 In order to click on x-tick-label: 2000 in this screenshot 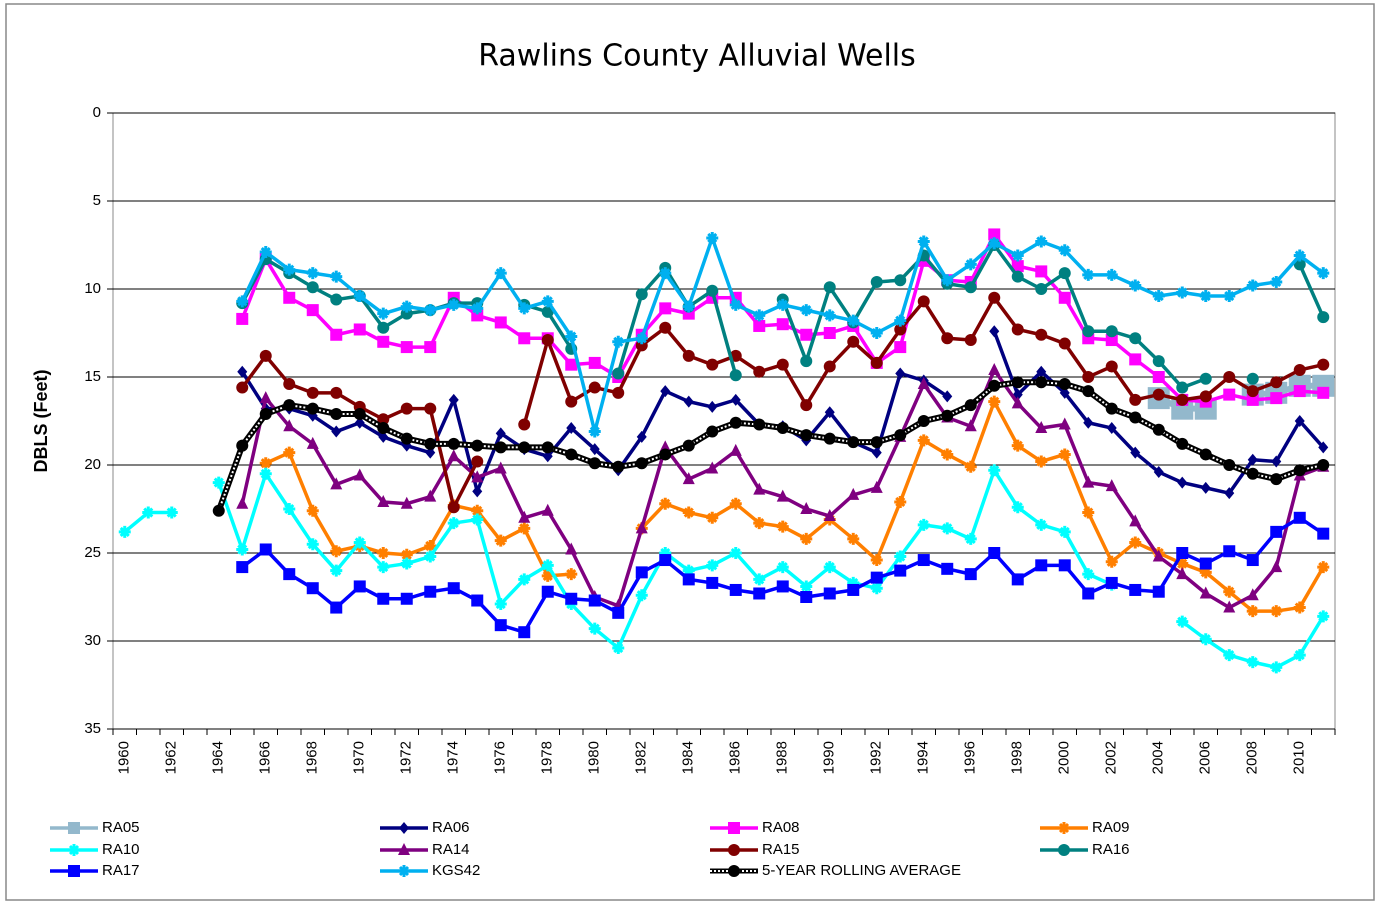, I will do `click(1064, 757)`.